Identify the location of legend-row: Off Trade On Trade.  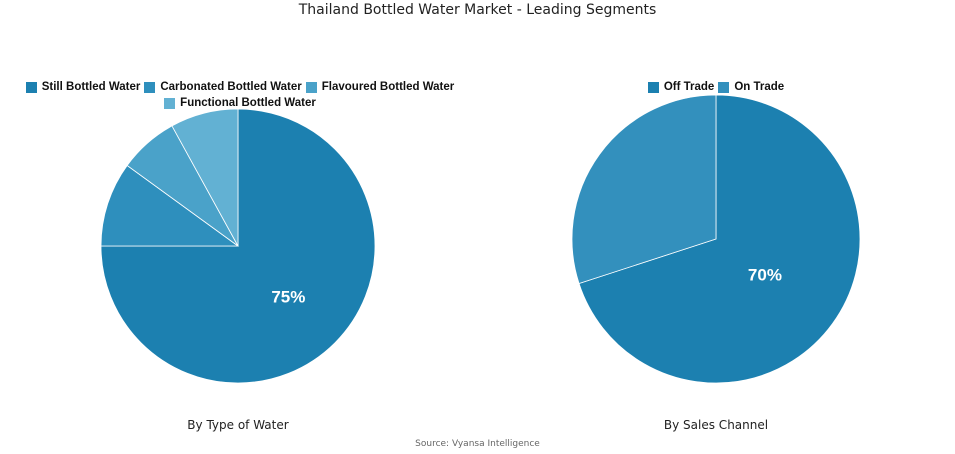
(716, 87).